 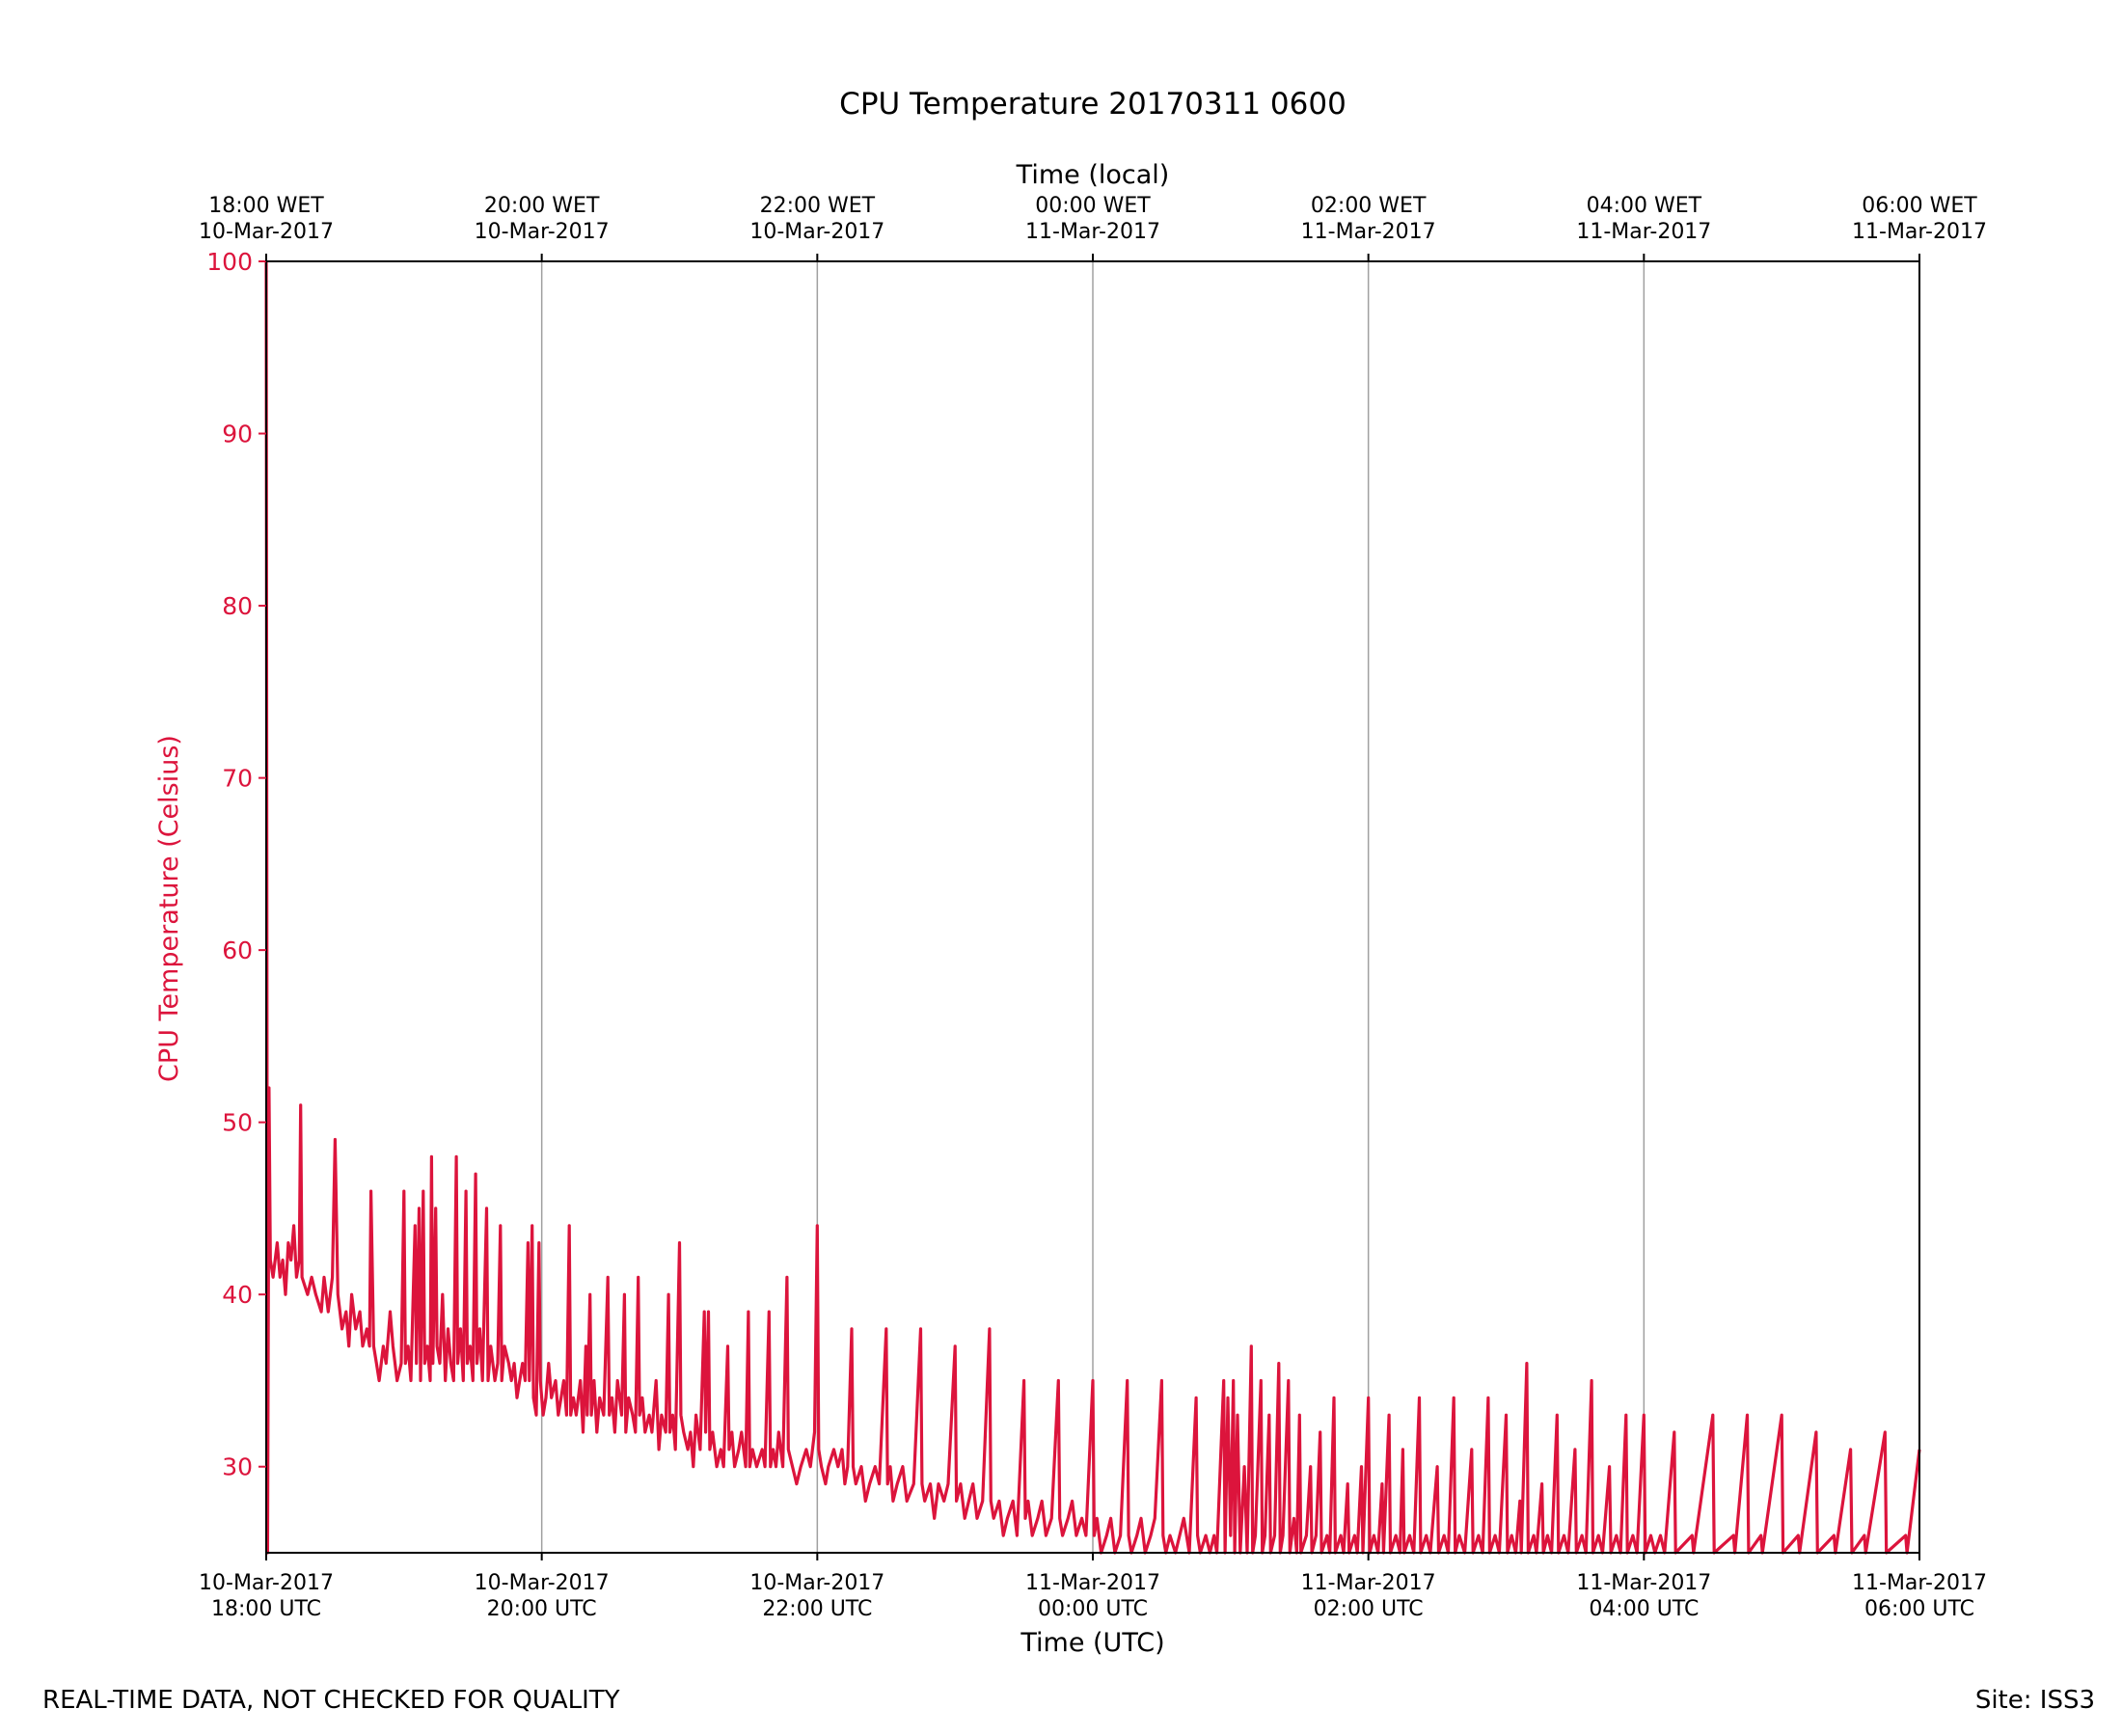 I want to click on bottom-x-tick-time: 04:00 UTC, so click(x=1644, y=1609).